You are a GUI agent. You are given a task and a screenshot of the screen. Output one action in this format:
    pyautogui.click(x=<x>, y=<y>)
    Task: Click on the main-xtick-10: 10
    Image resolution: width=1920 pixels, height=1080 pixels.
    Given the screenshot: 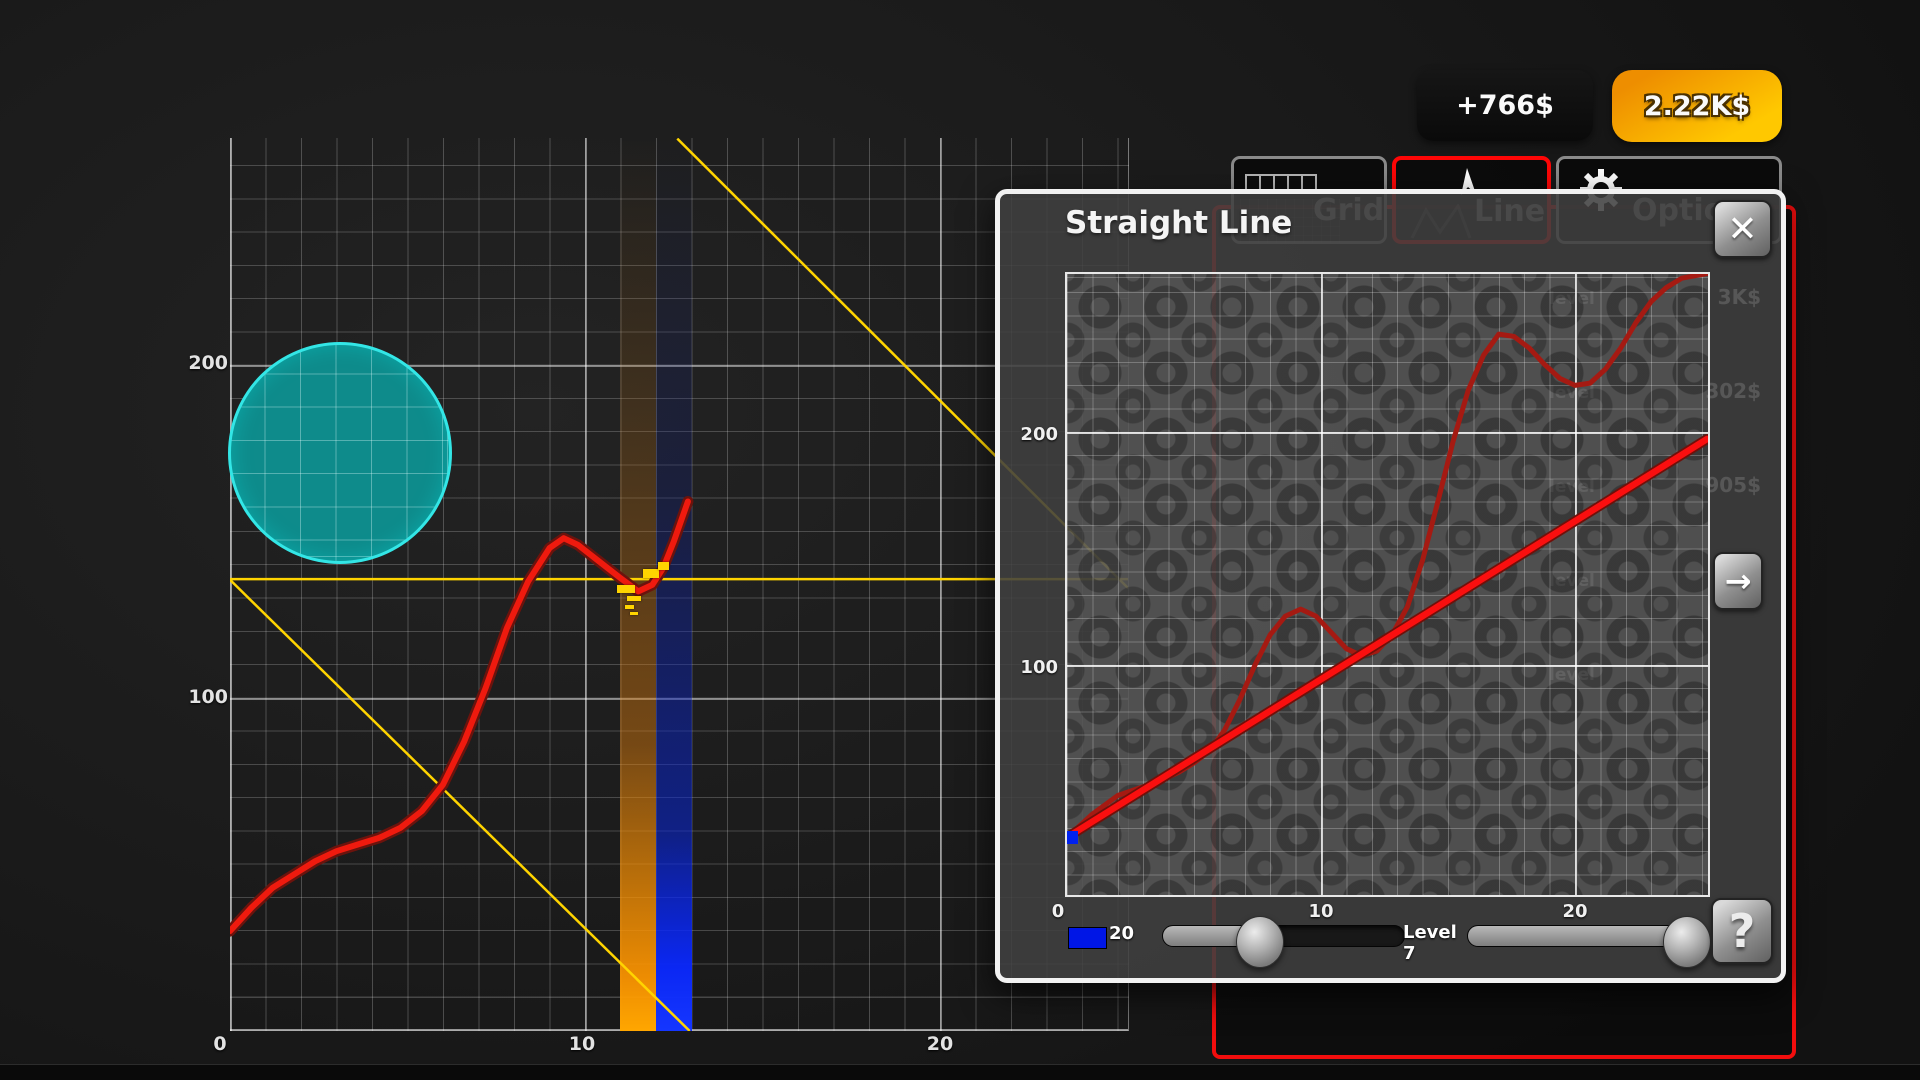 What is the action you would take?
    pyautogui.click(x=582, y=1044)
    